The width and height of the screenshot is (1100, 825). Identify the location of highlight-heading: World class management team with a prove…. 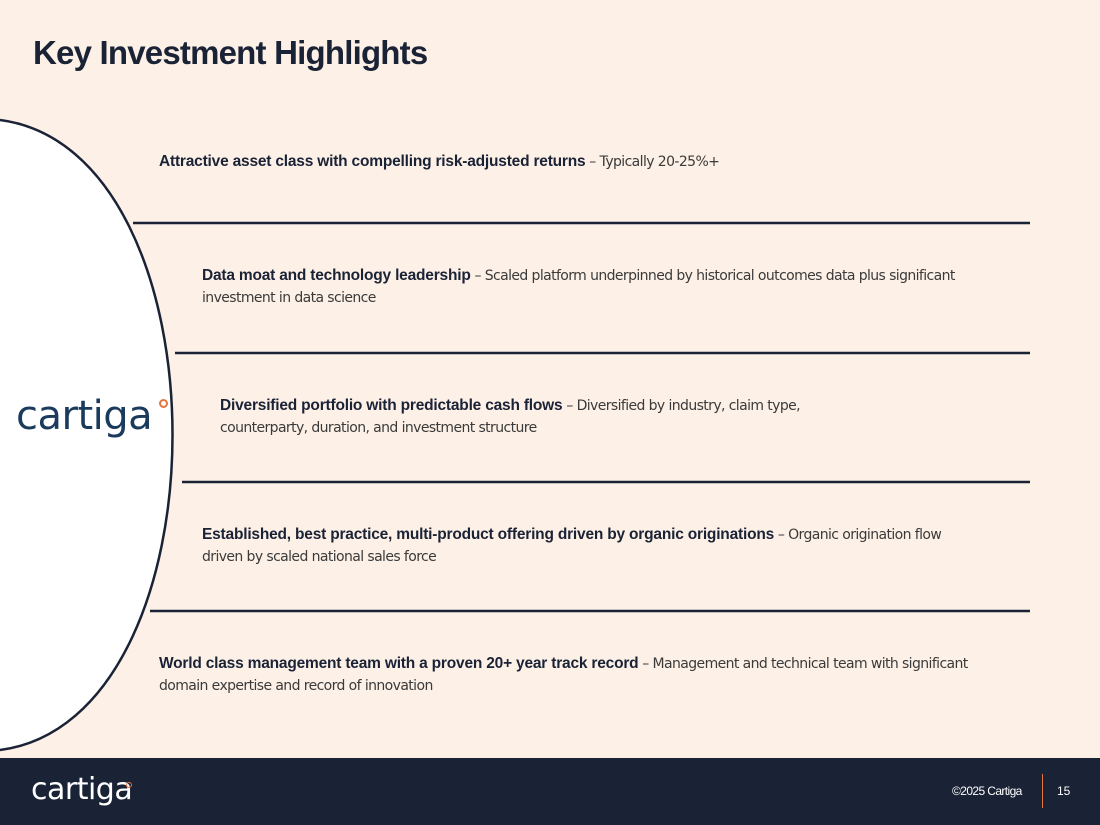
(399, 663).